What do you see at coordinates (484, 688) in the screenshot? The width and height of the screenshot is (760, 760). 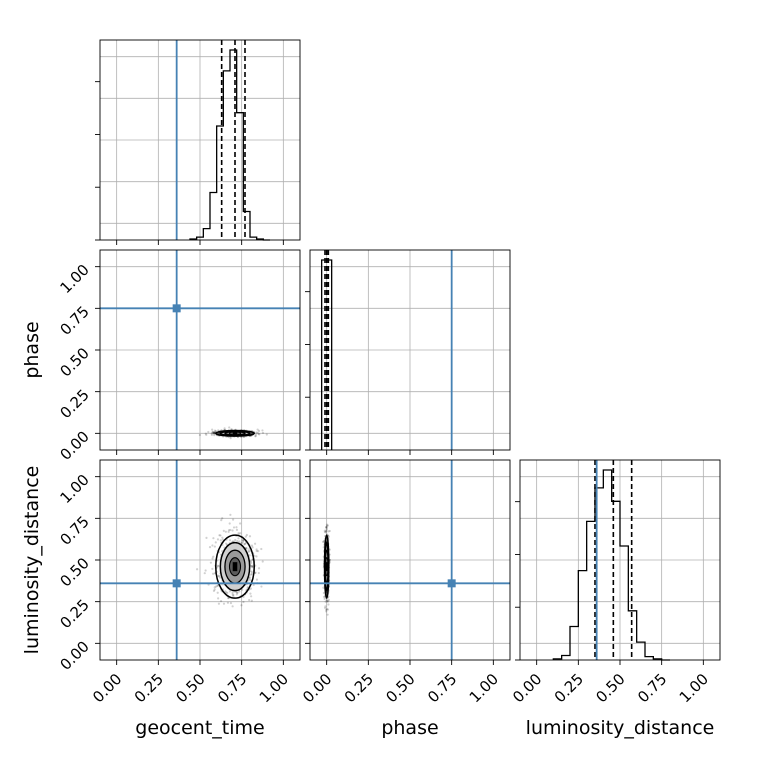 I see `panel-2d-phase-vs-luminosity-distance-xtick-label-4: 1.00` at bounding box center [484, 688].